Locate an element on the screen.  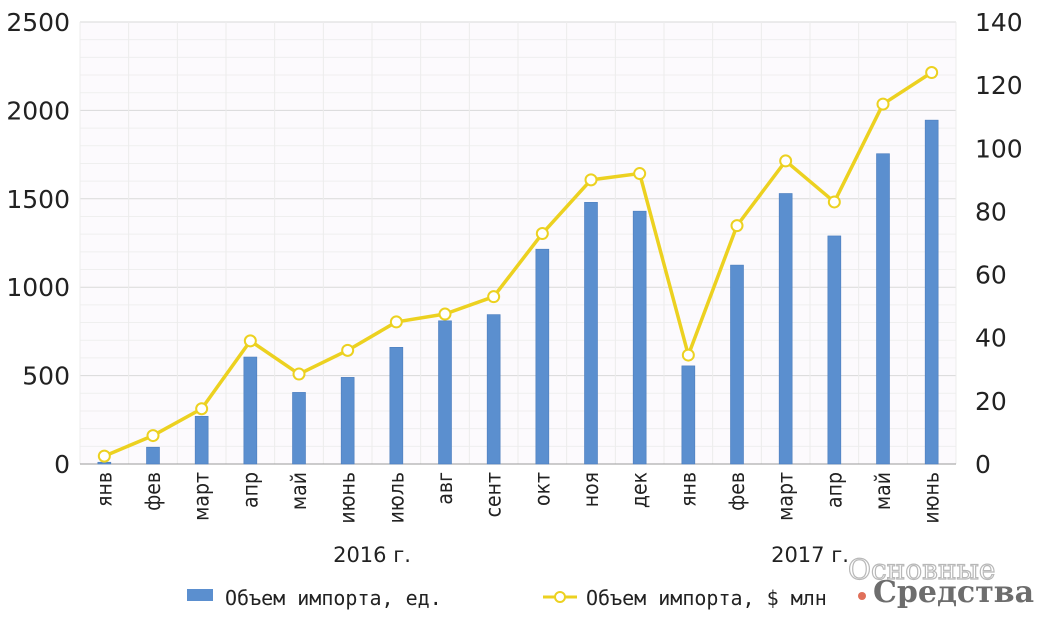
category-label-14: март is located at coordinates (786, 496).